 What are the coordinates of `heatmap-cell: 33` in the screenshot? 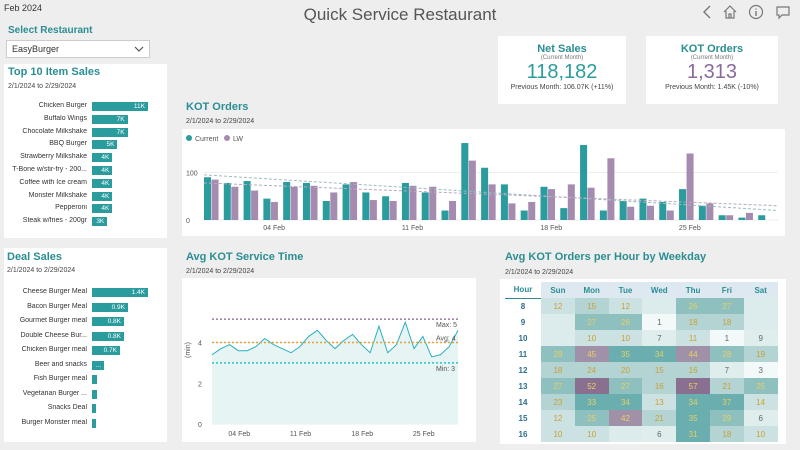 It's located at (591, 402).